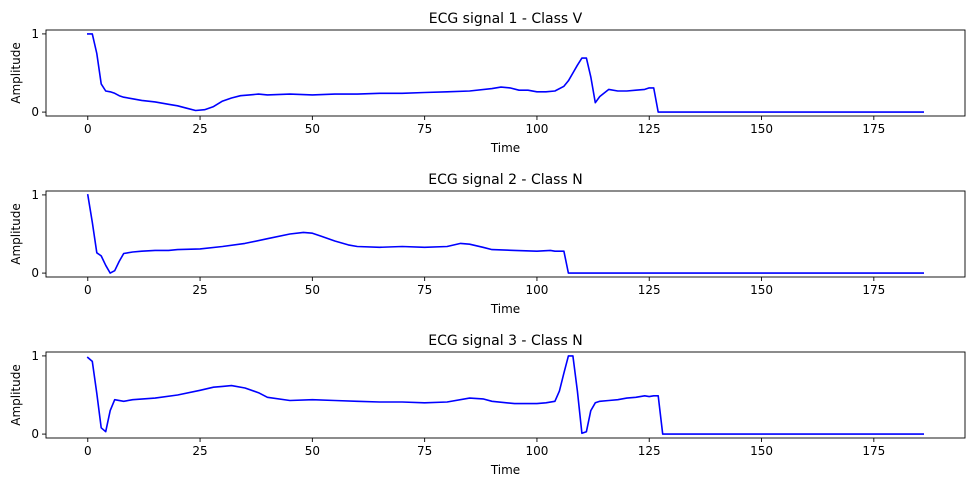 The height and width of the screenshot is (489, 976). What do you see at coordinates (505, 341) in the screenshot?
I see `chart-title: ECG signal 3 - Class N` at bounding box center [505, 341].